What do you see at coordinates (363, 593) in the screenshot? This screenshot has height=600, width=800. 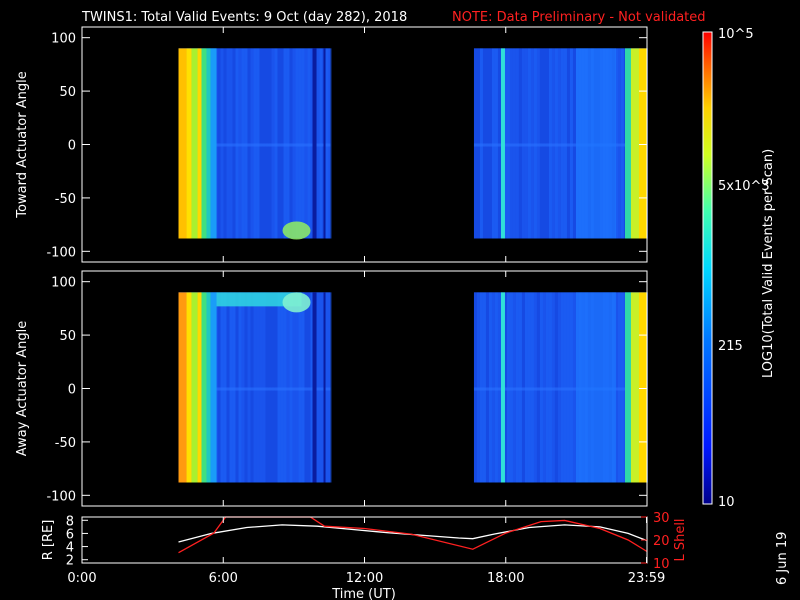 I see `x-axis-label: Time (UT)` at bounding box center [363, 593].